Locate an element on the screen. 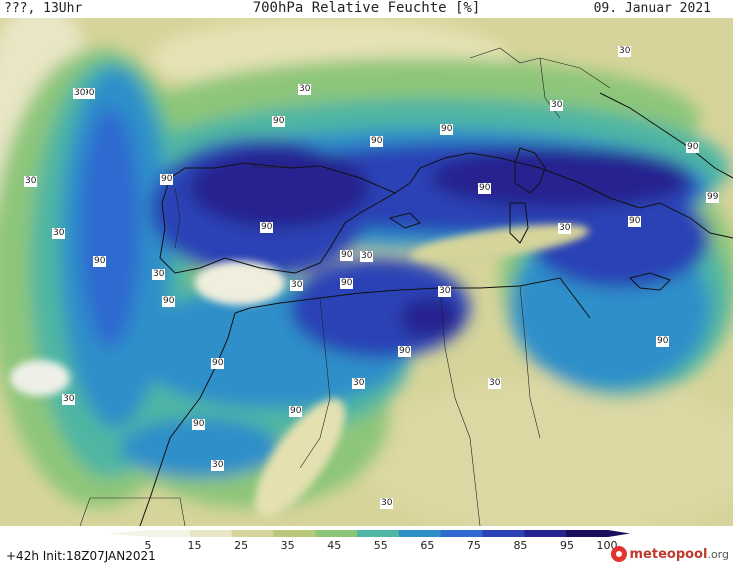  colorbar-tick-label: 95 is located at coordinates (567, 545).